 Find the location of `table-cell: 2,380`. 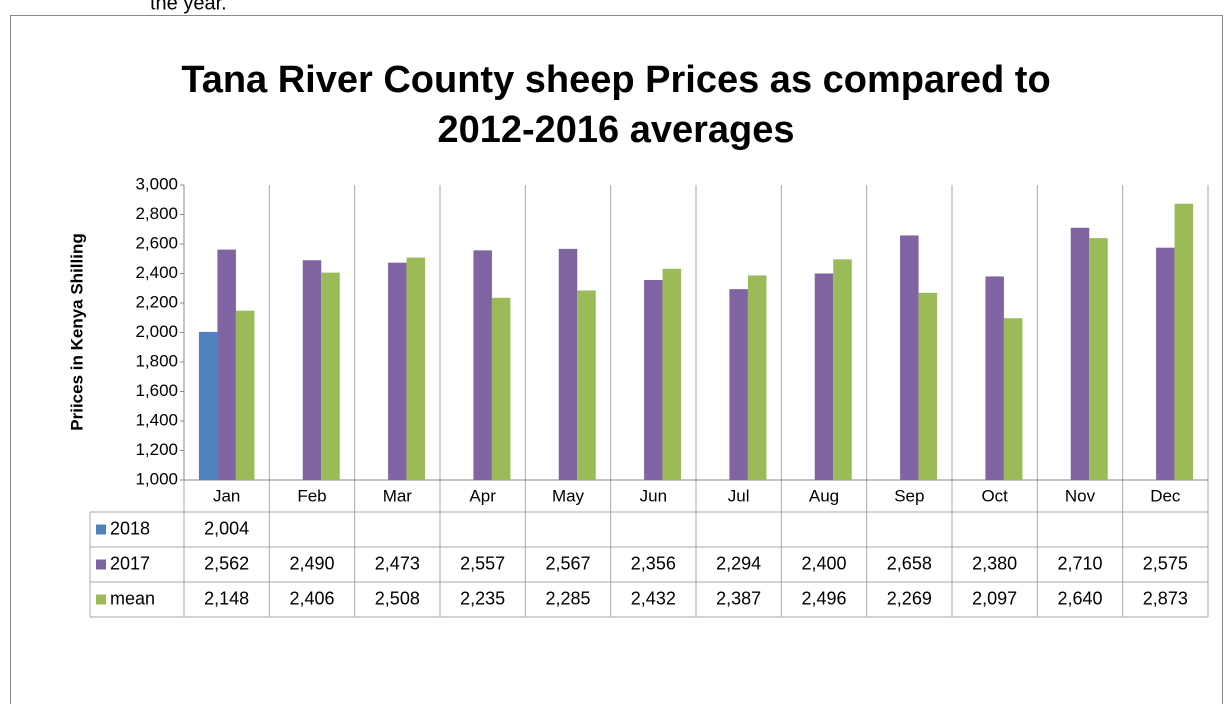

table-cell: 2,380 is located at coordinates (994, 563).